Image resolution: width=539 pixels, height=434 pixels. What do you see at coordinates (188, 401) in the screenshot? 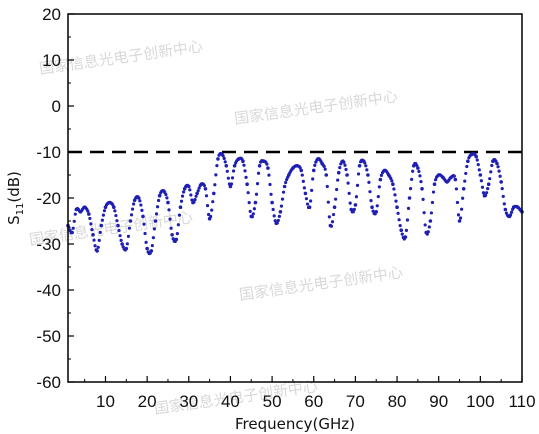
I see `x-tick-label: 30` at bounding box center [188, 401].